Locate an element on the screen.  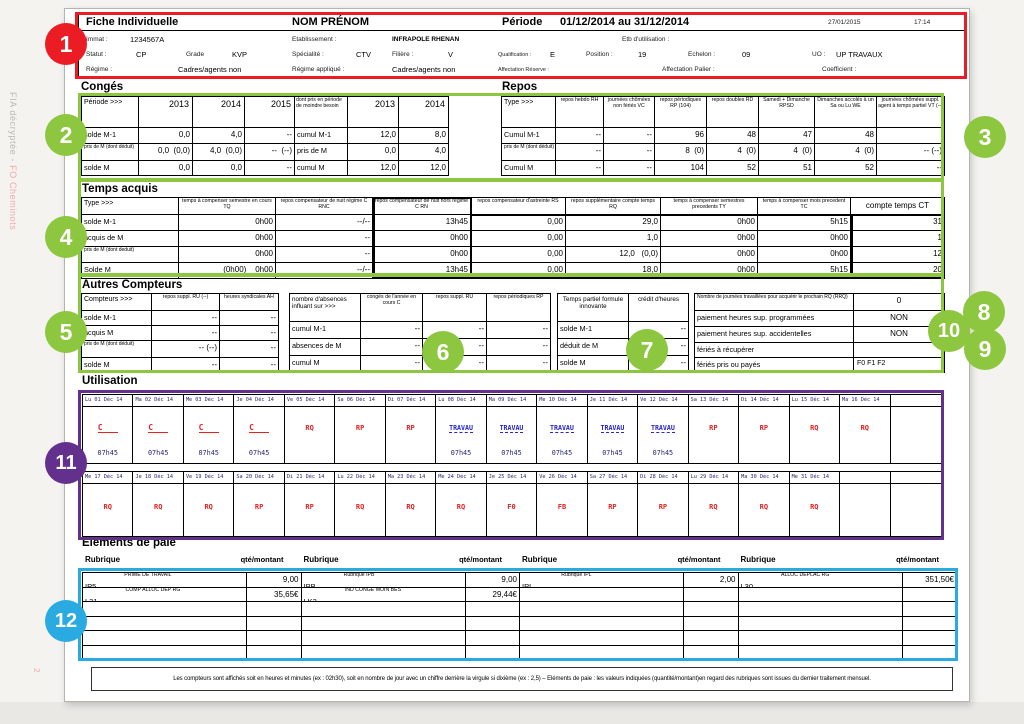
filiere-label: Filière : is located at coordinates (403, 54).